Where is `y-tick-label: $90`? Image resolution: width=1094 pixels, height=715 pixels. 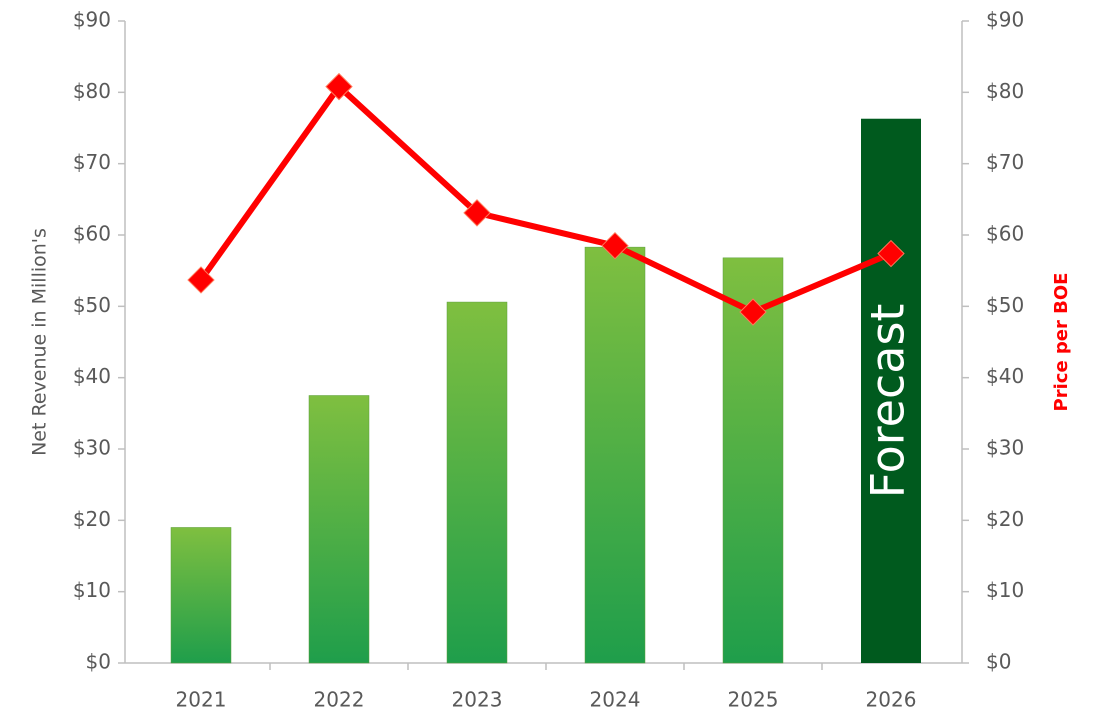
y-tick-label: $90 is located at coordinates (92, 20).